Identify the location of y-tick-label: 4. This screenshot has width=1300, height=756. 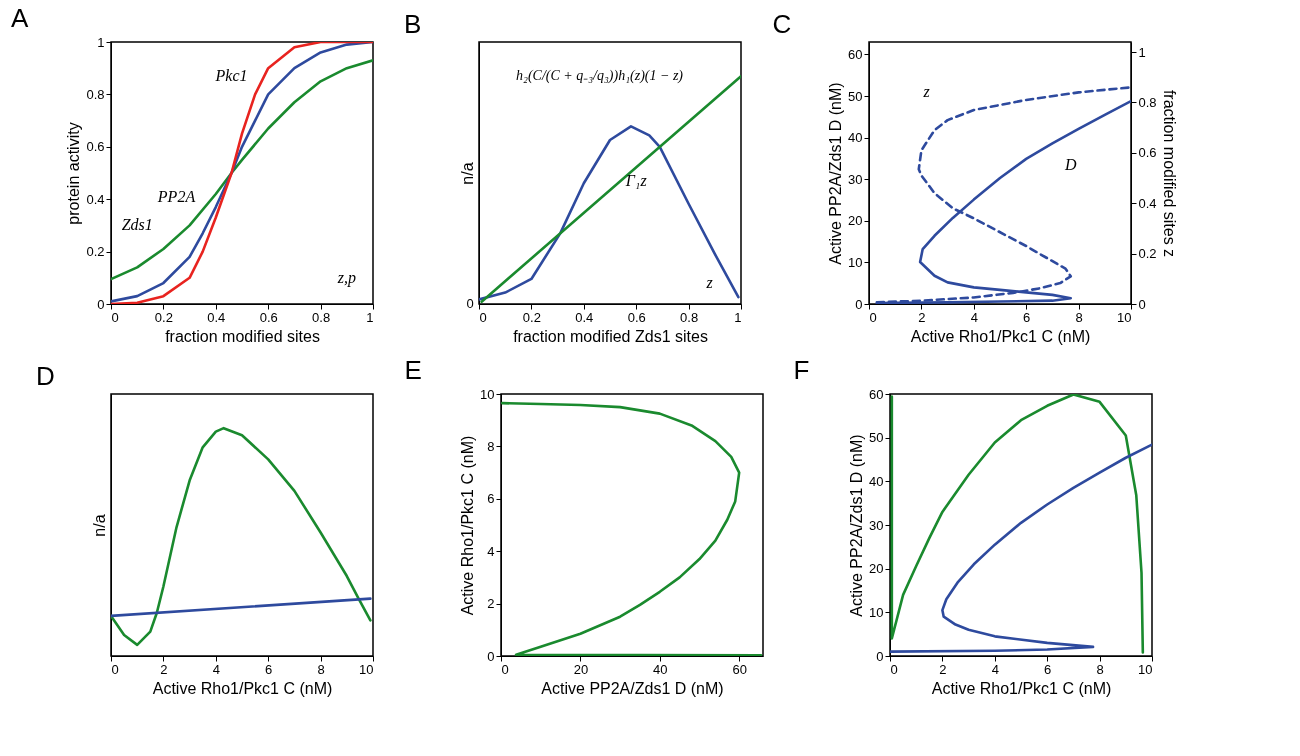
(491, 551).